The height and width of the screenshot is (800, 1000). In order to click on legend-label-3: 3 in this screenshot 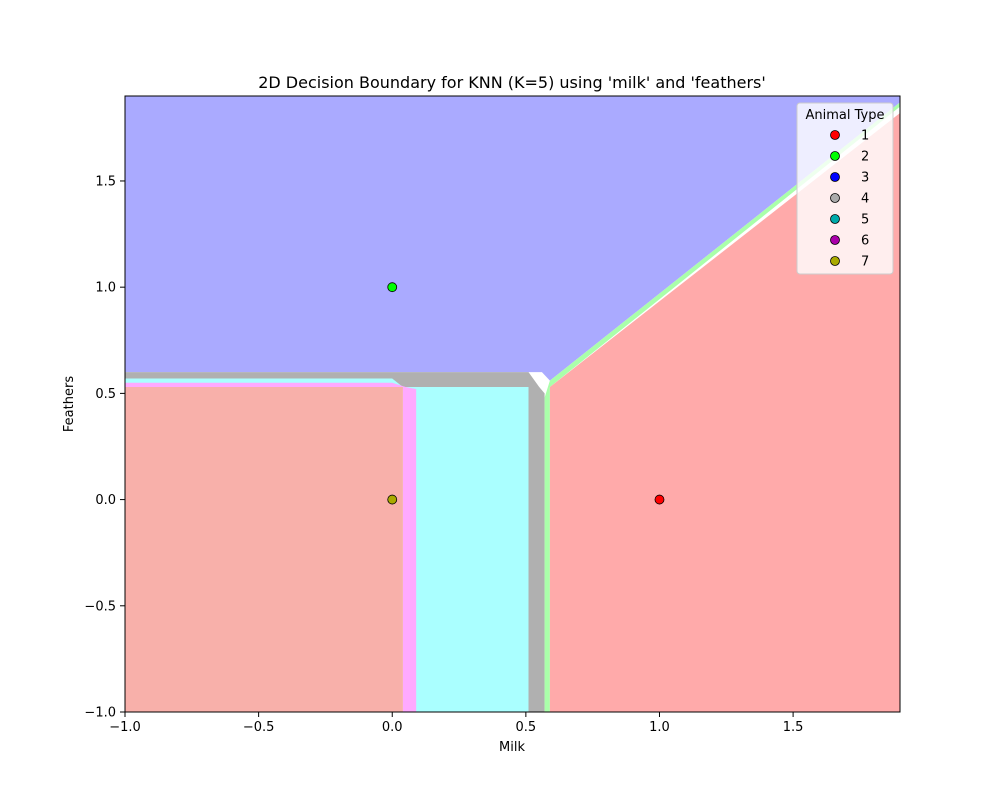, I will do `click(865, 178)`.